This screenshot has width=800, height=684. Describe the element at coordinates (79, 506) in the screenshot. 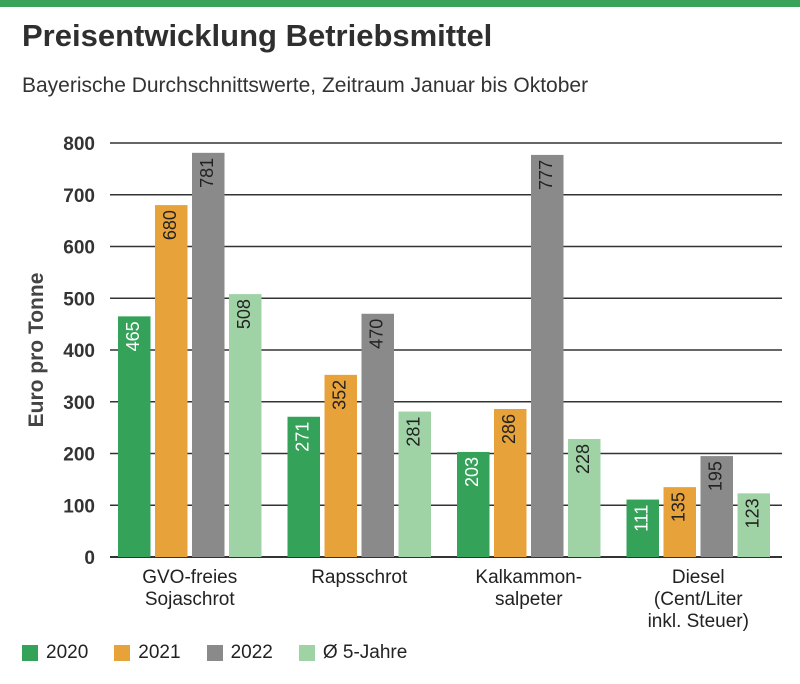

I see `y-tick-label: 100` at that location.